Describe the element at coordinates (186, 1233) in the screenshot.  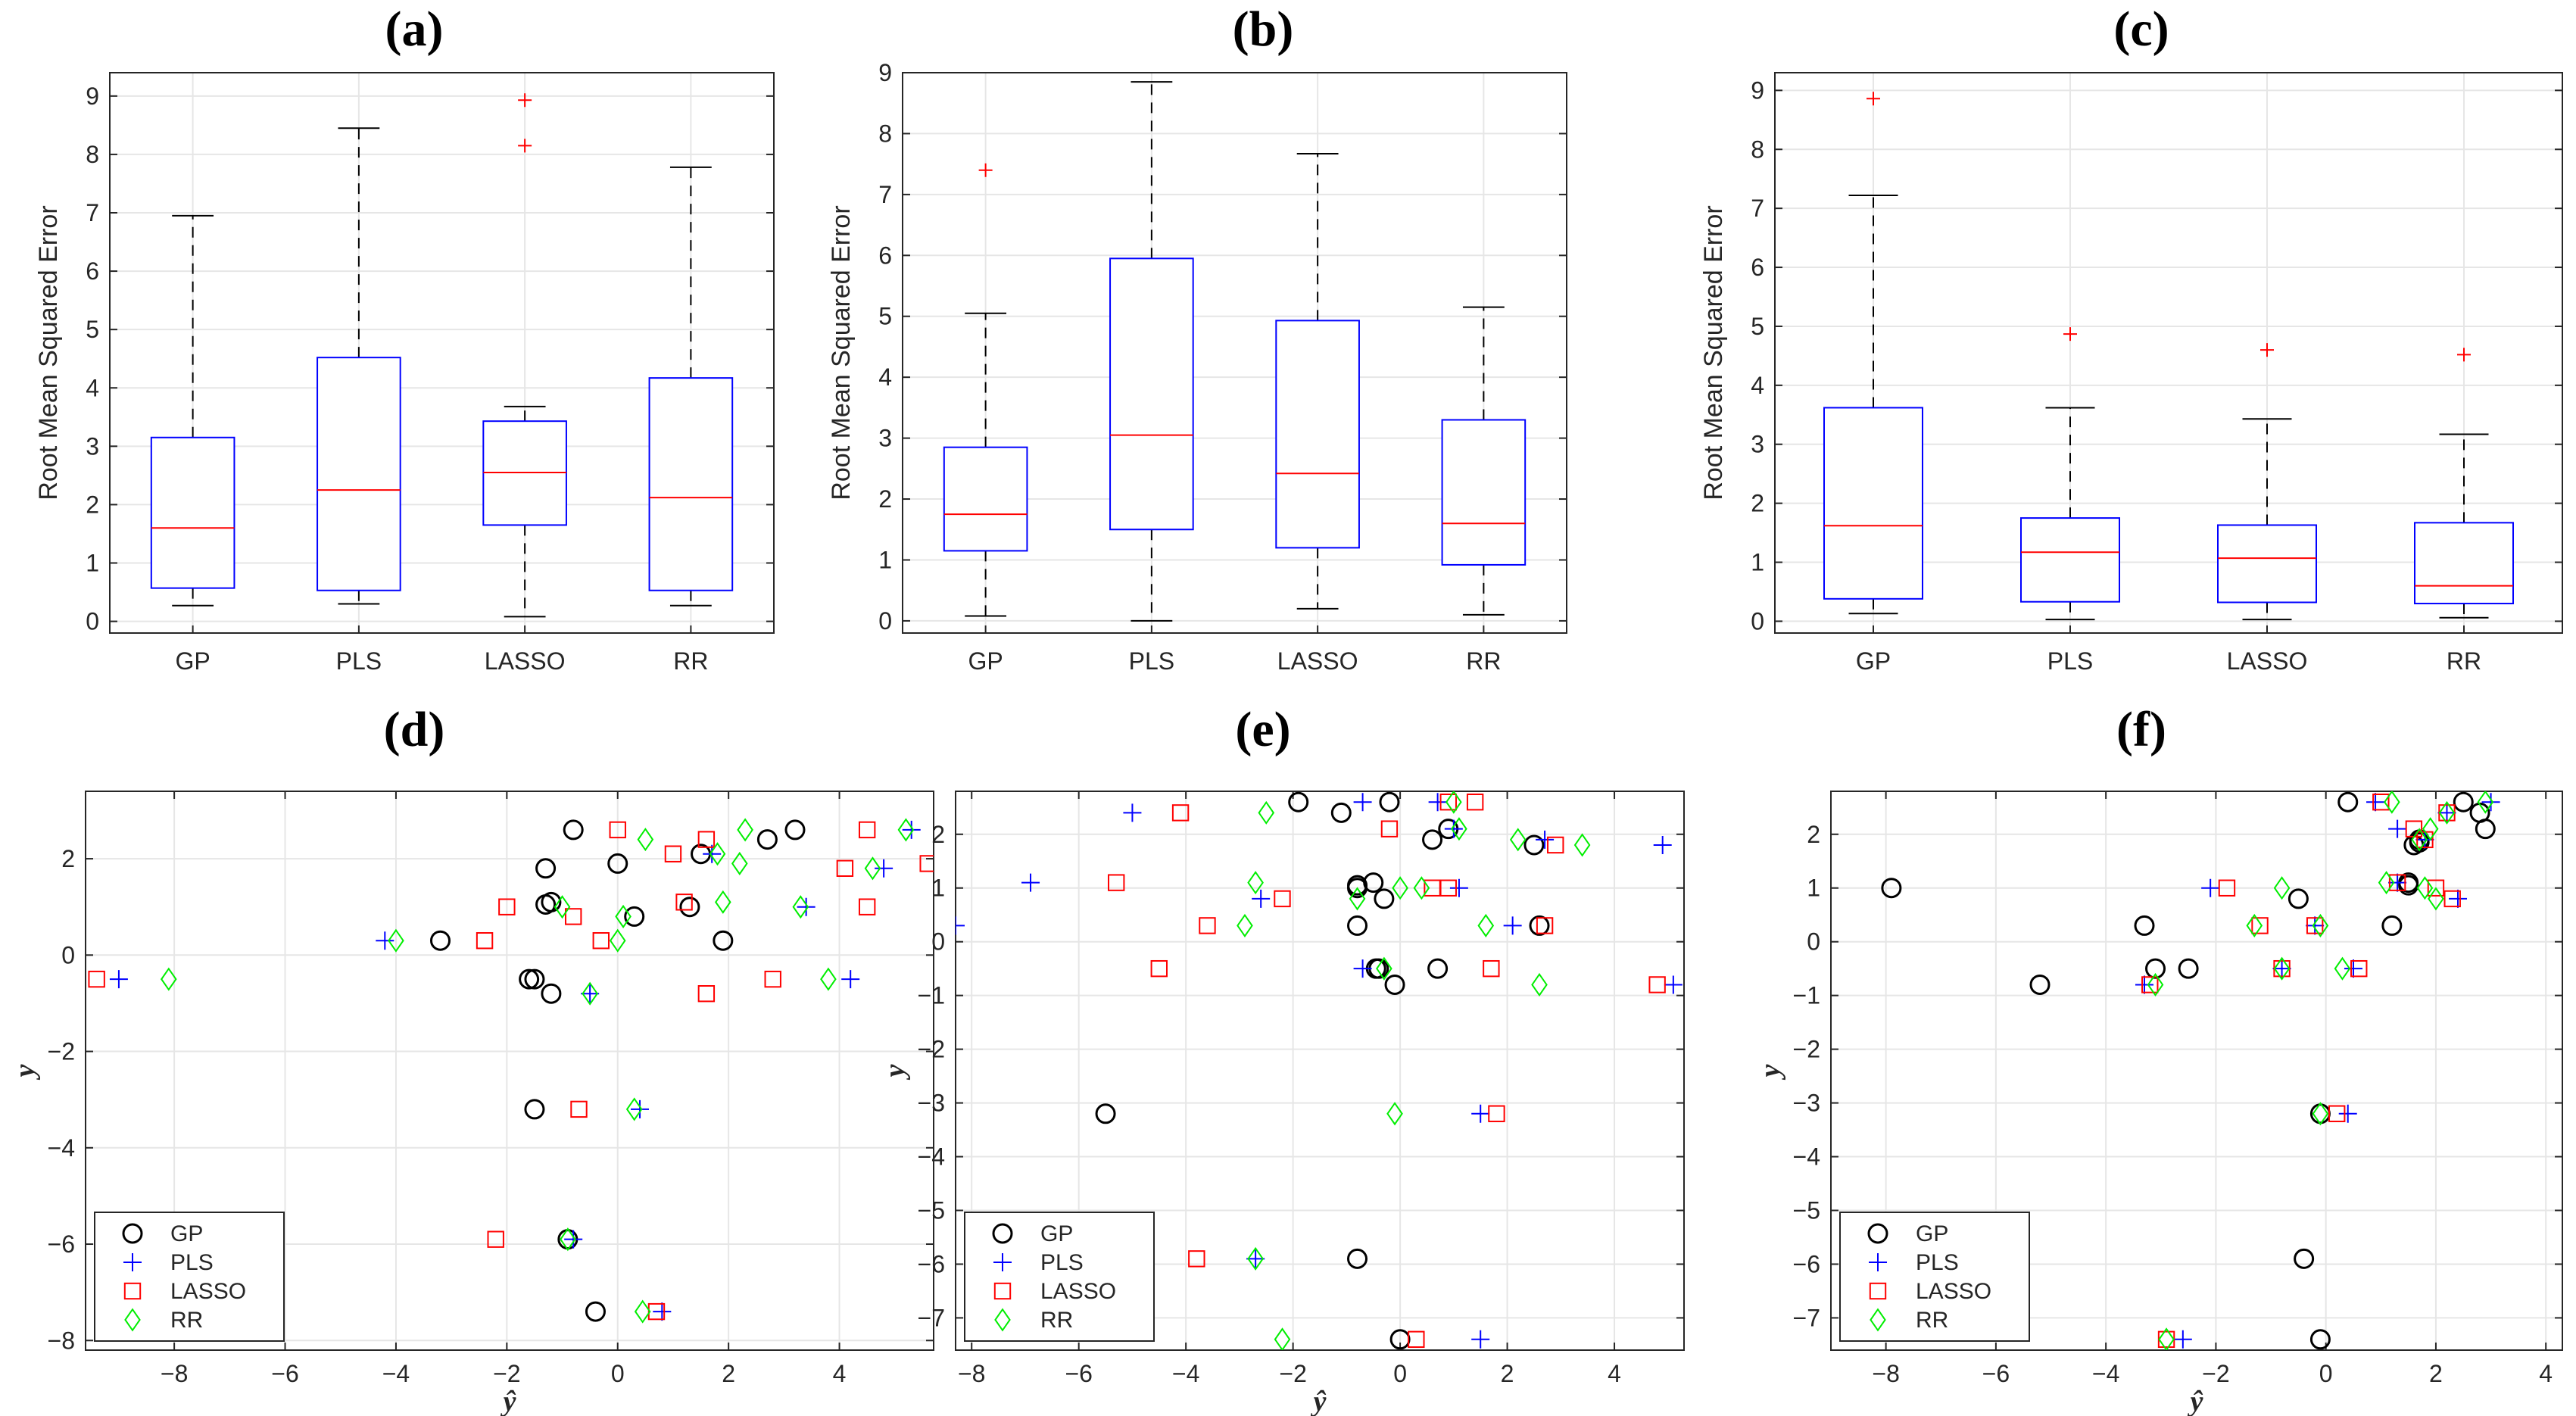
I see `legend-label: GP` at that location.